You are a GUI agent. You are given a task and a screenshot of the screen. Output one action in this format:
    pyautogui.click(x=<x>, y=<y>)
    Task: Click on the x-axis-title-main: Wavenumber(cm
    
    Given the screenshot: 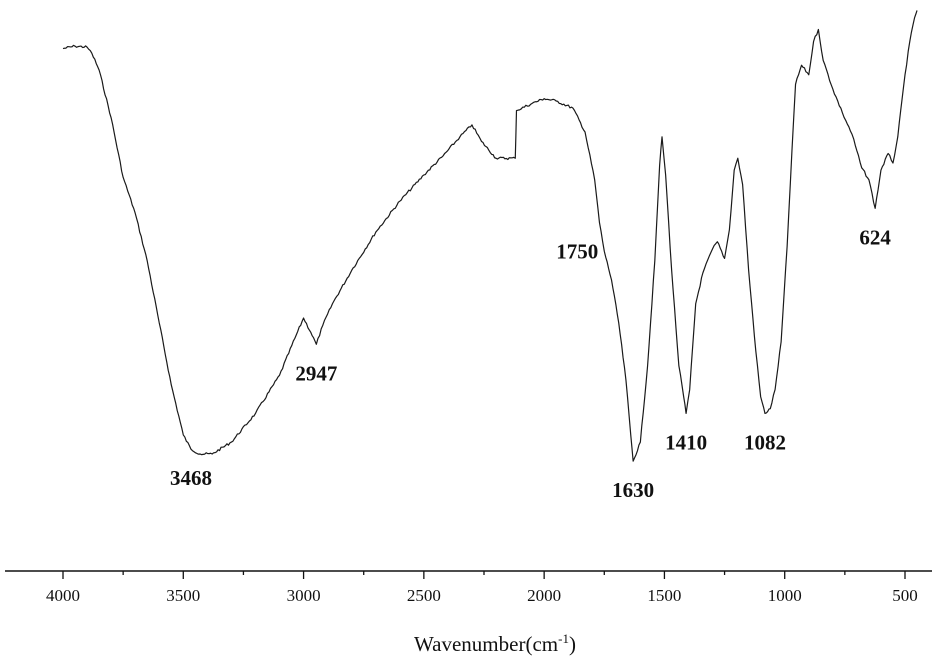 What is the action you would take?
    pyautogui.click(x=486, y=644)
    